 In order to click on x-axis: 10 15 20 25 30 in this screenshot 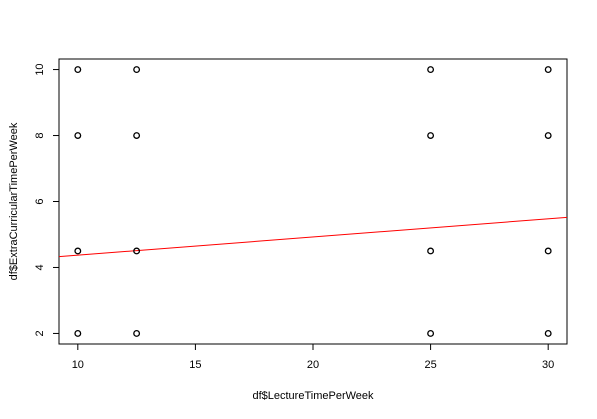, I will do `click(313, 357)`.